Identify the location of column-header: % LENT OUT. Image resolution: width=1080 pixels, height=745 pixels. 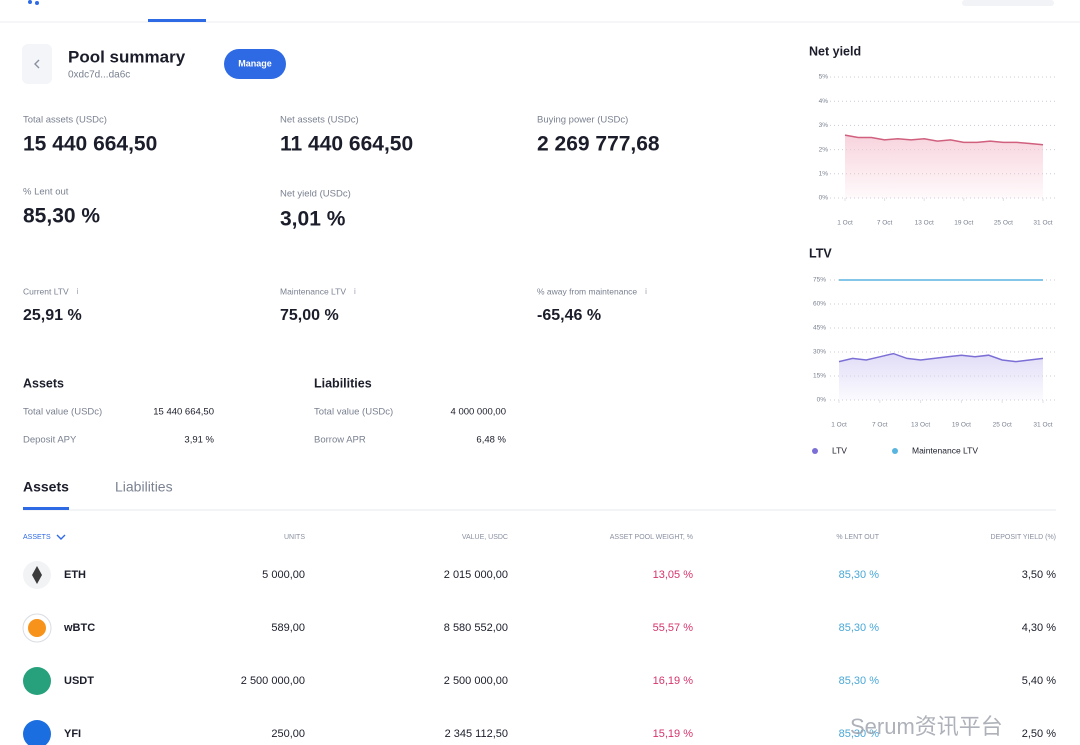
(857, 537).